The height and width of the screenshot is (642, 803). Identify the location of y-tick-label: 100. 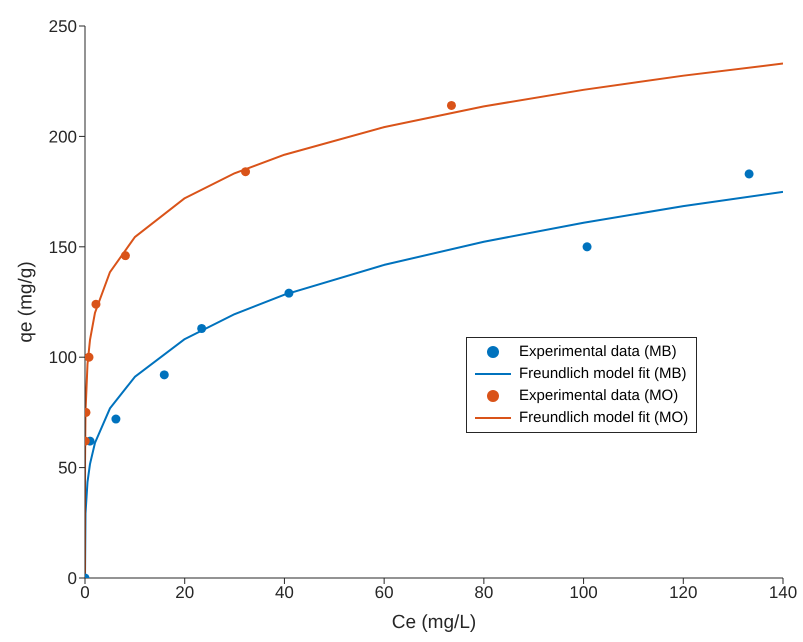
(62, 358).